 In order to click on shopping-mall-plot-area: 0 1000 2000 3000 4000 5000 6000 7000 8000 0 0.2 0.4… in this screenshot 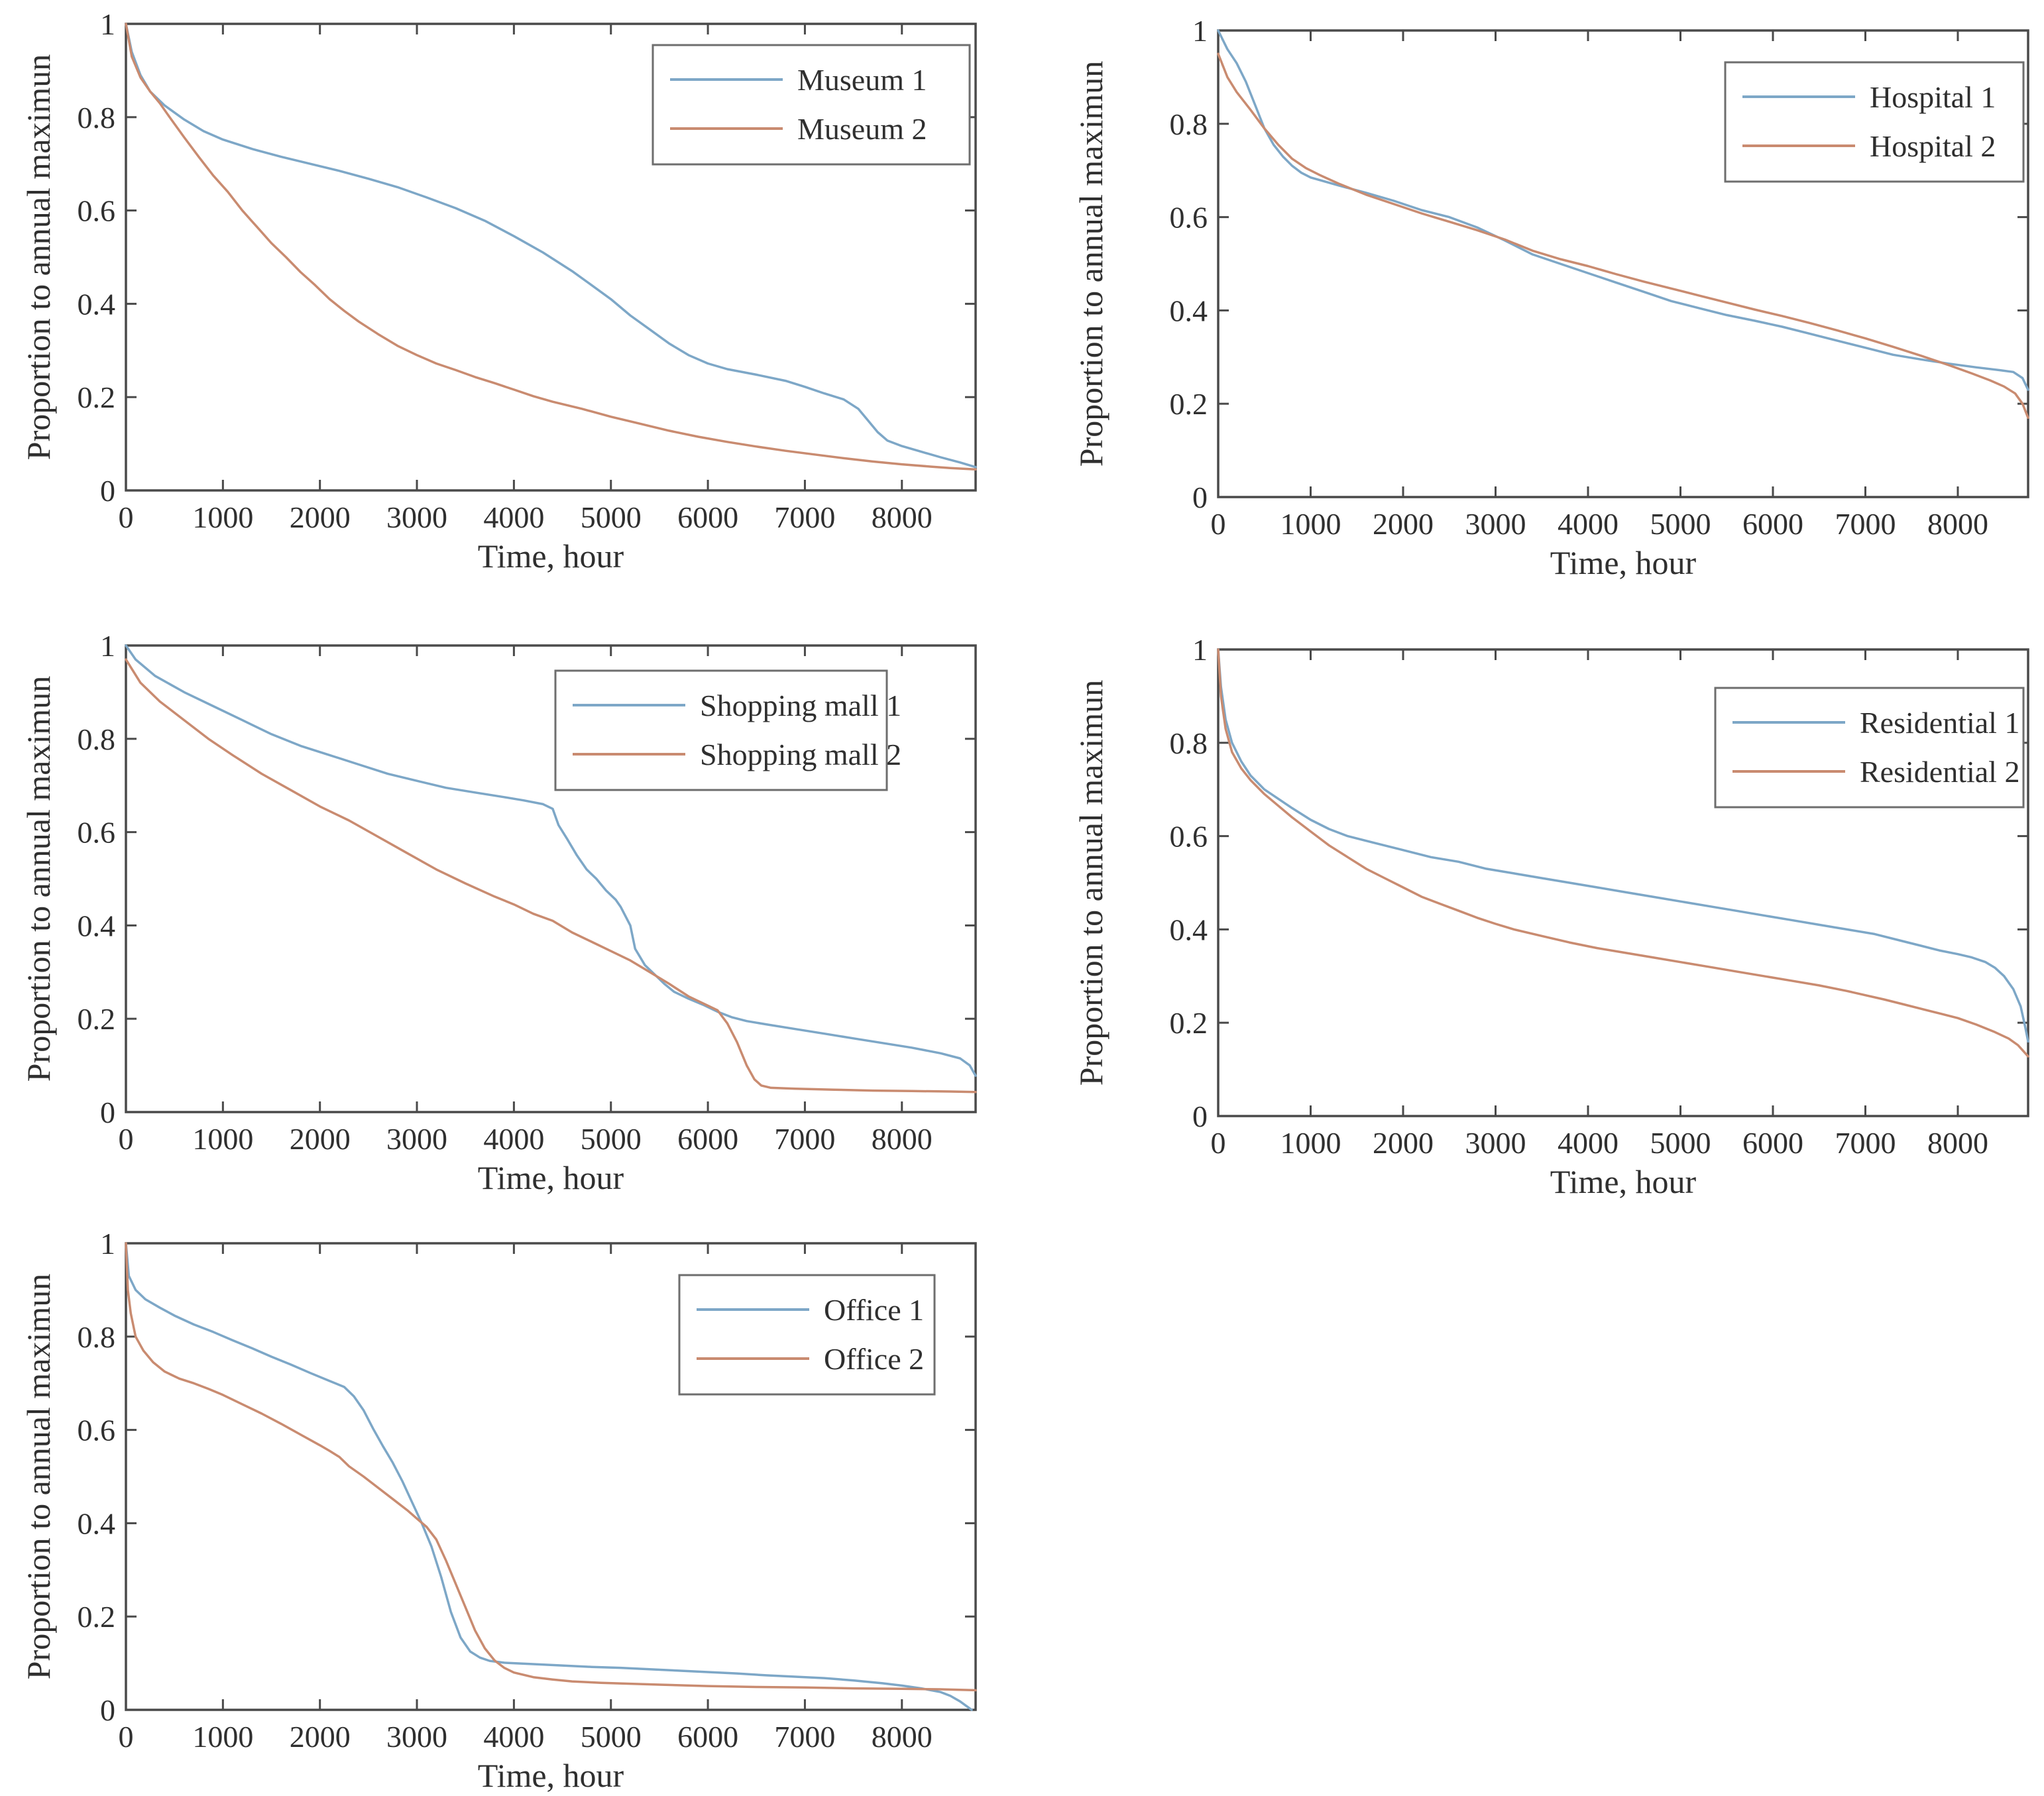, I will do `click(527, 893)`.